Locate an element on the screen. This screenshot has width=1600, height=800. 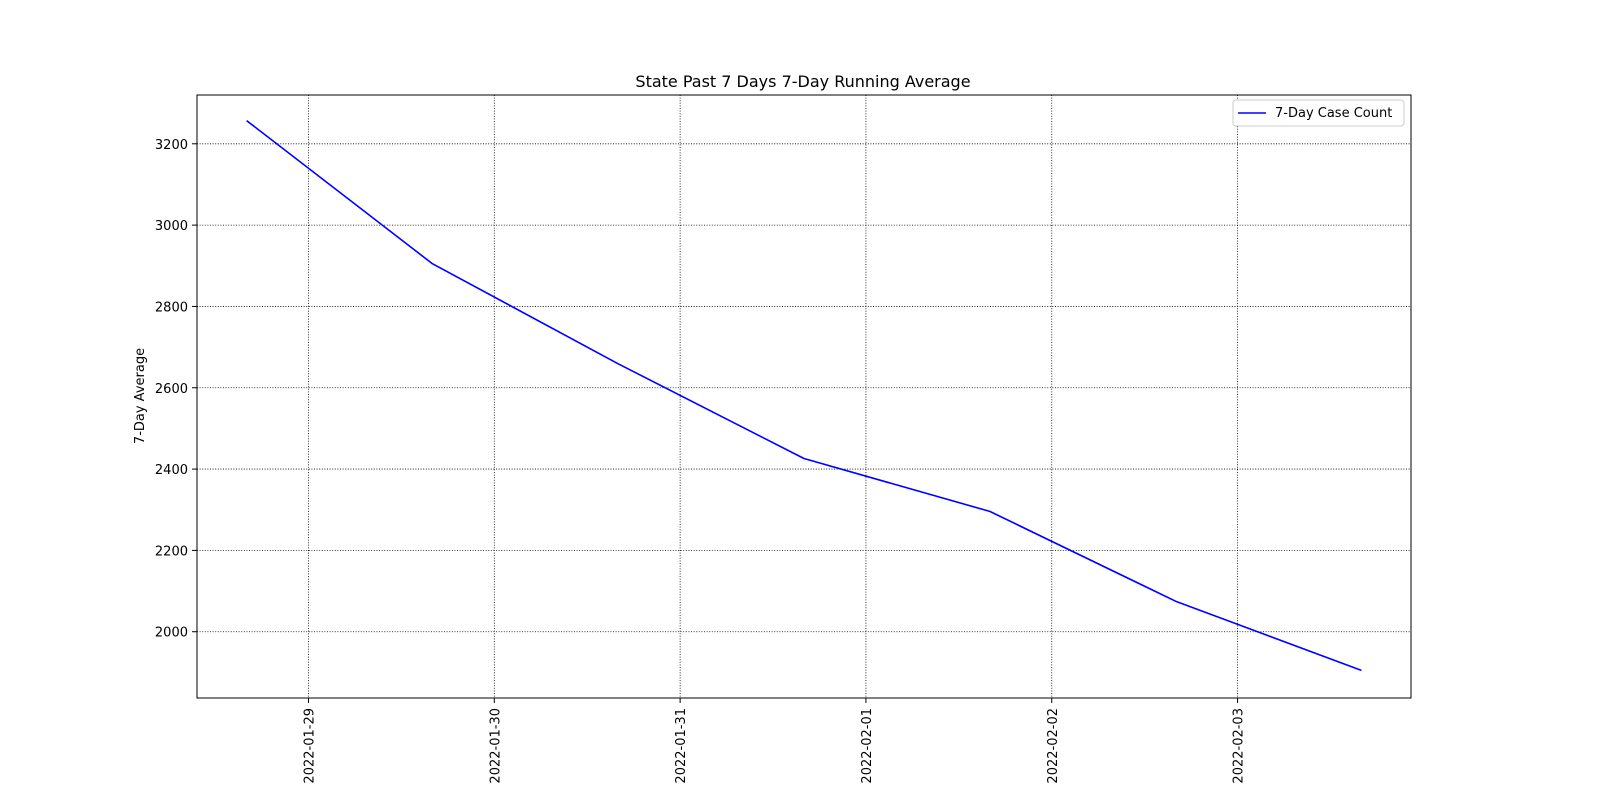
x-tick-label: 2022-02-01 is located at coordinates (867, 746).